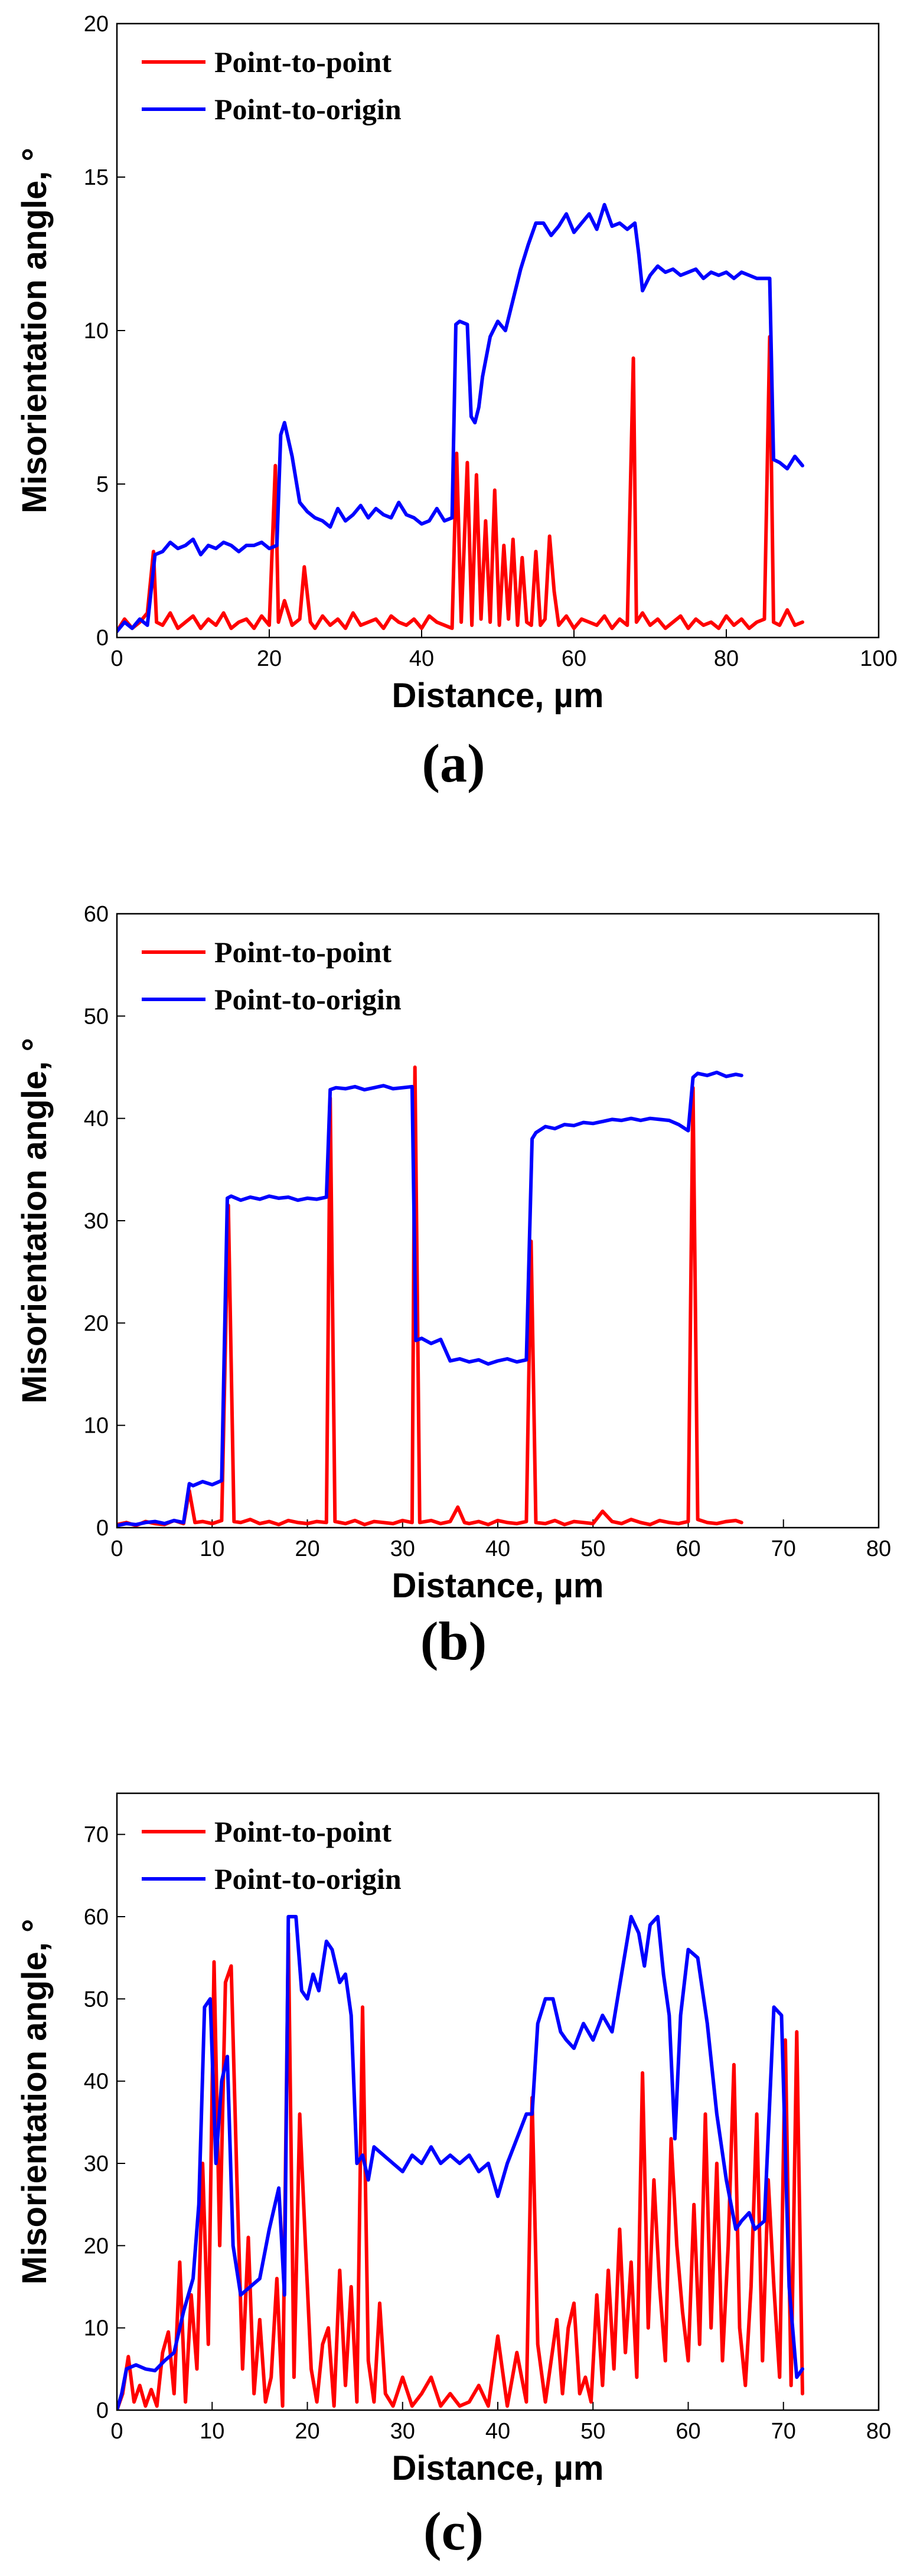 The image size is (907, 2576). What do you see at coordinates (878, 1549) in the screenshot?
I see `x-tick-label-b-8: 80` at bounding box center [878, 1549].